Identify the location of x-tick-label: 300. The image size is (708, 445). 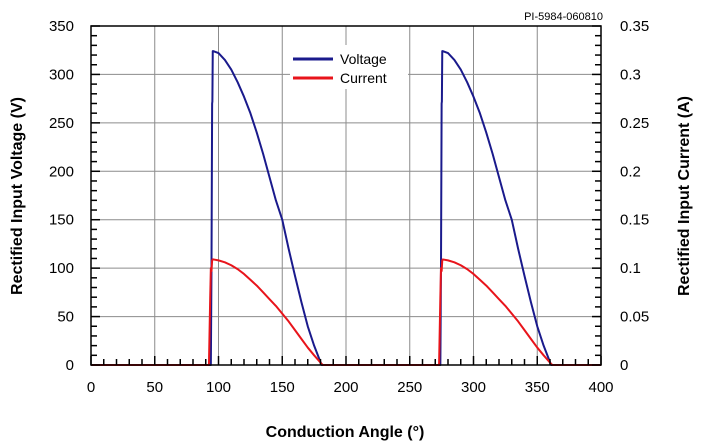
(473, 387).